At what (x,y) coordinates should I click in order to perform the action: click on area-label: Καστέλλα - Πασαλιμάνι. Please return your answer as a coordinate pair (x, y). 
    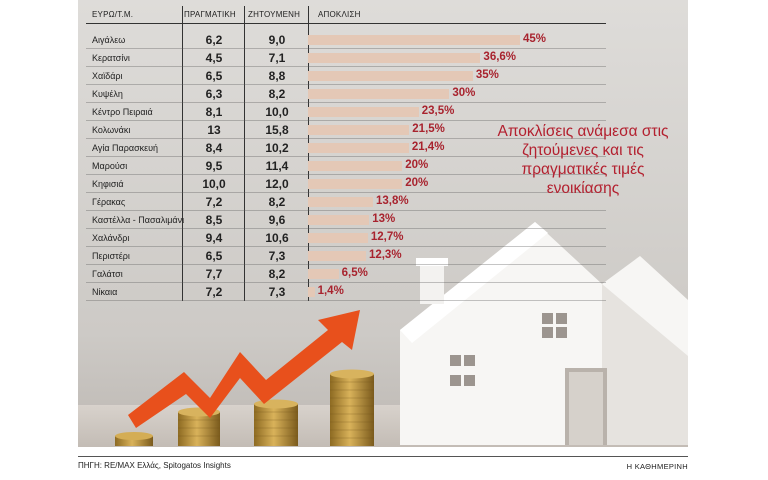
    Looking at the image, I should click on (138, 220).